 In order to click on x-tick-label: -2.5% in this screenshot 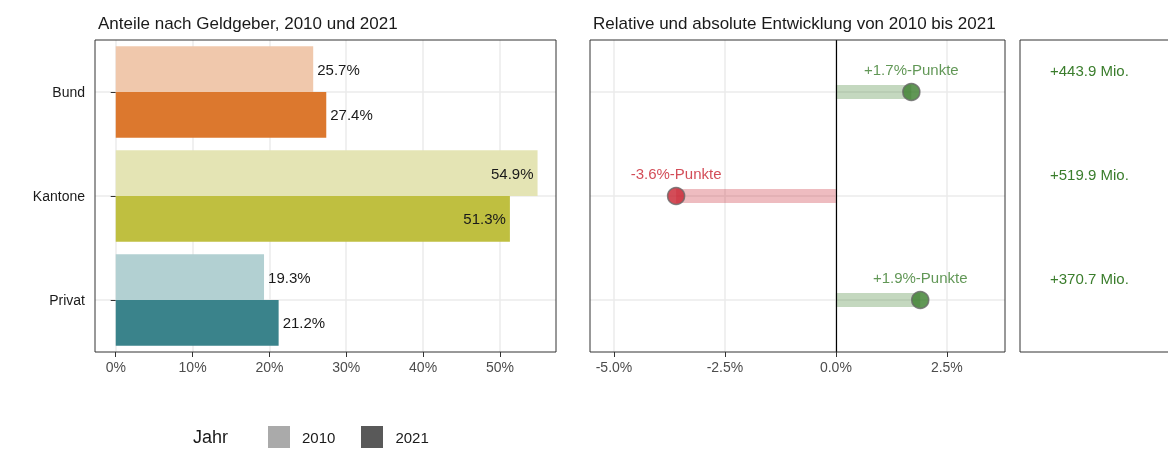, I will do `click(725, 367)`.